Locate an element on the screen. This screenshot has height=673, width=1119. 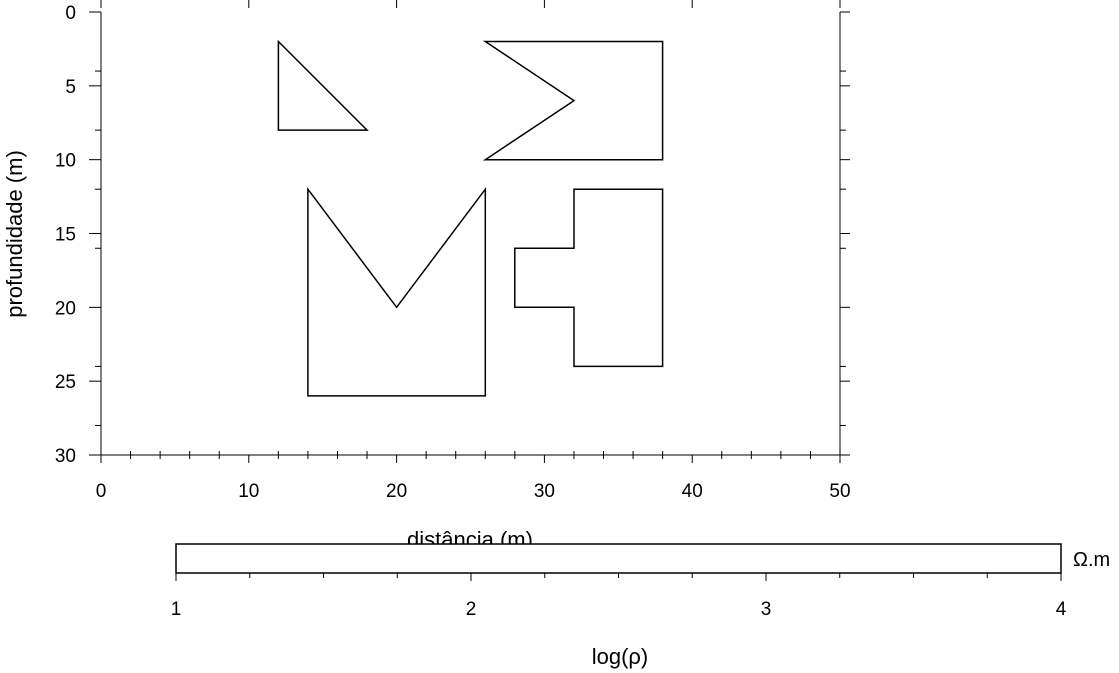
x-tick-label: 20 is located at coordinates (396, 491).